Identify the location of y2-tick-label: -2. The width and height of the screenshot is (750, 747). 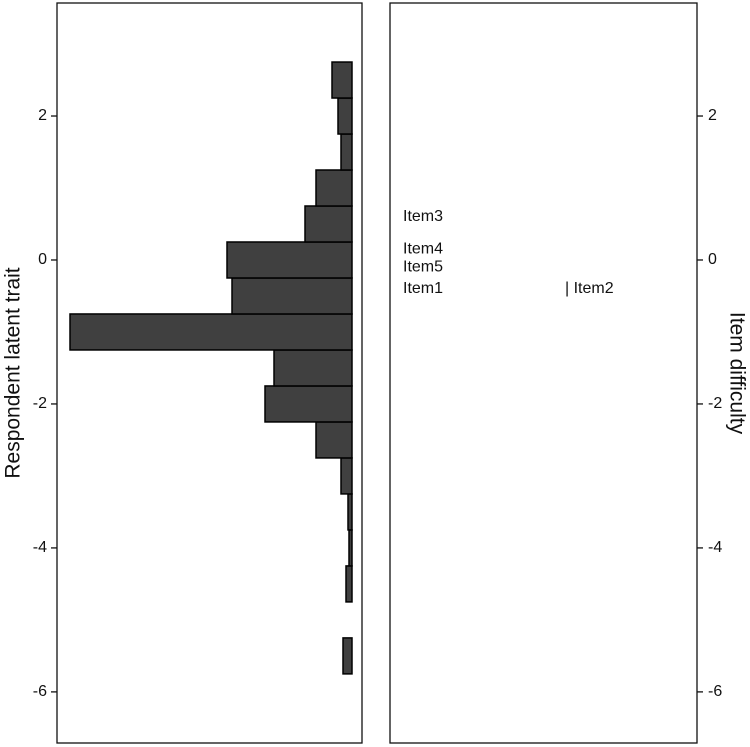
(715, 403).